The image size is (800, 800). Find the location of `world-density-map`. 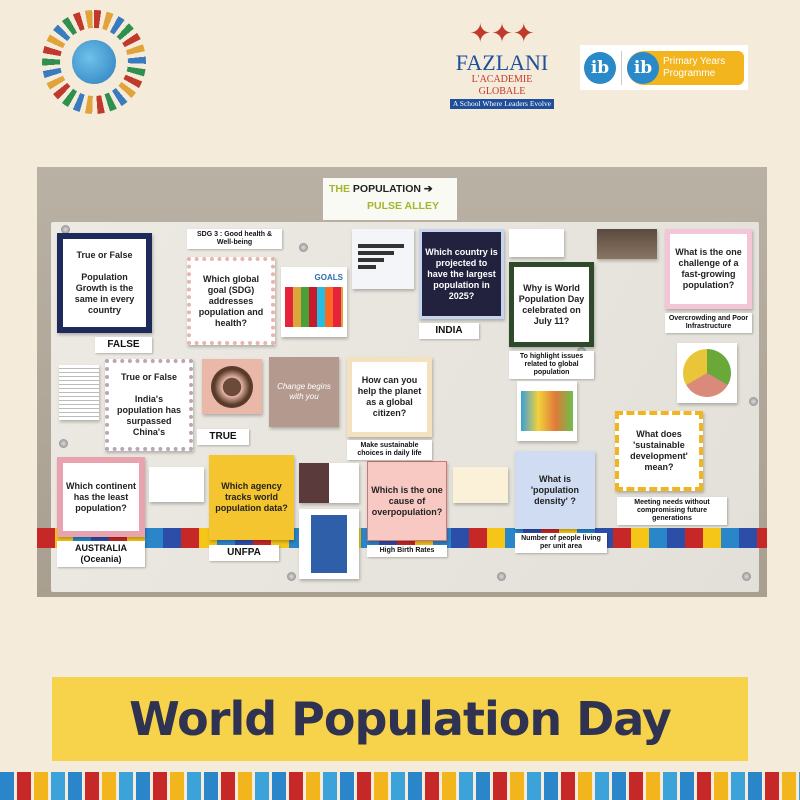

world-density-map is located at coordinates (480, 485).